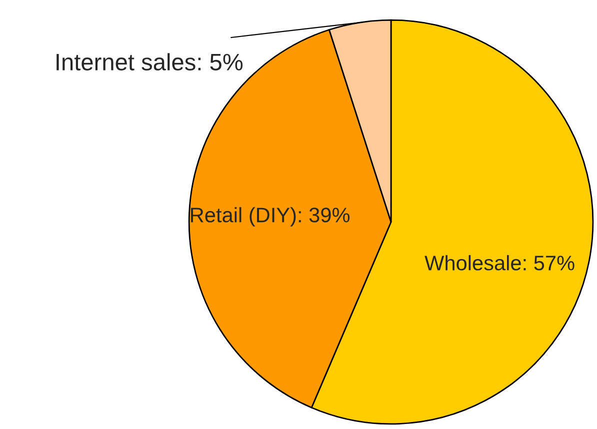  What do you see at coordinates (149, 61) in the screenshot?
I see `slice-label: Internet sales: 5%` at bounding box center [149, 61].